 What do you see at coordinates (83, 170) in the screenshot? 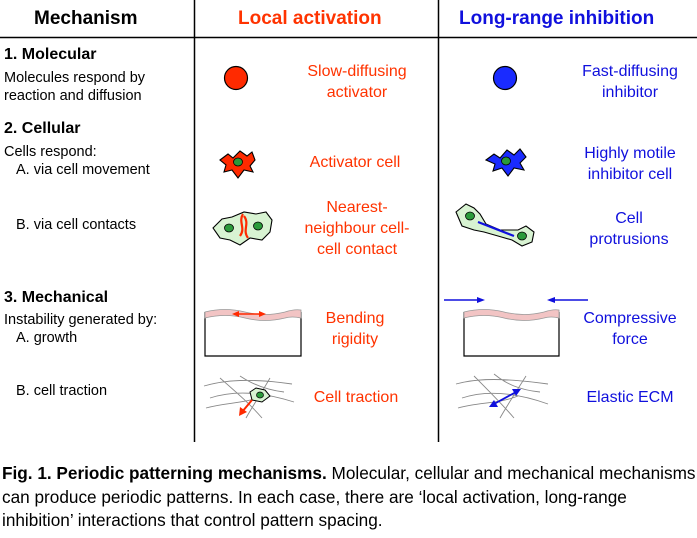
I see `cellular-desc-a: A. via cell movement` at bounding box center [83, 170].